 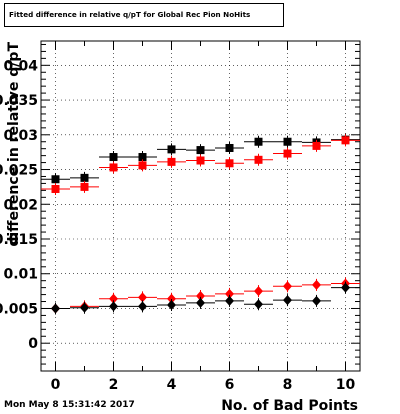 I want to click on timestamp: Mon May 8 15:31:42 2017, so click(x=69, y=405).